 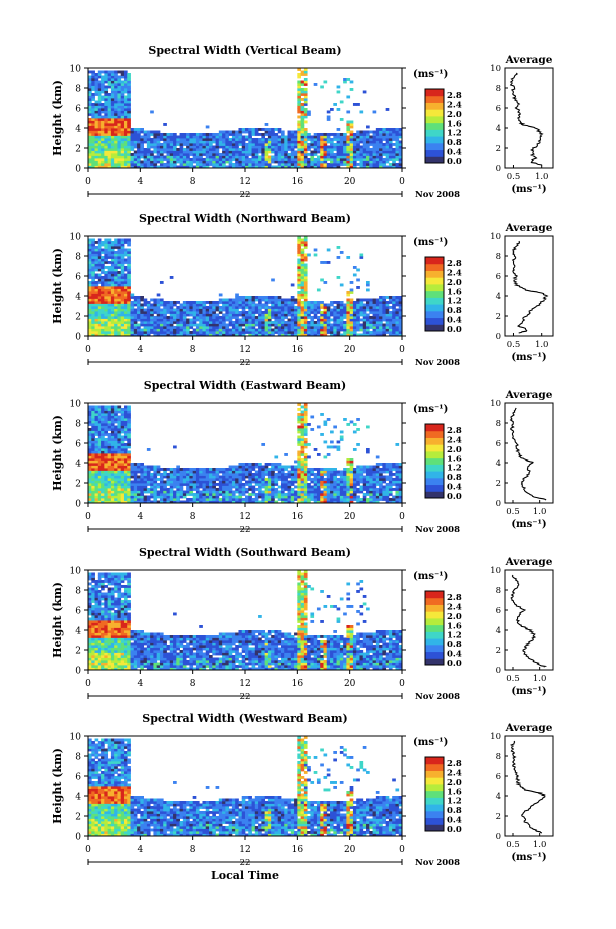 I want to click on x-tick-label: 4, so click(x=140, y=350).